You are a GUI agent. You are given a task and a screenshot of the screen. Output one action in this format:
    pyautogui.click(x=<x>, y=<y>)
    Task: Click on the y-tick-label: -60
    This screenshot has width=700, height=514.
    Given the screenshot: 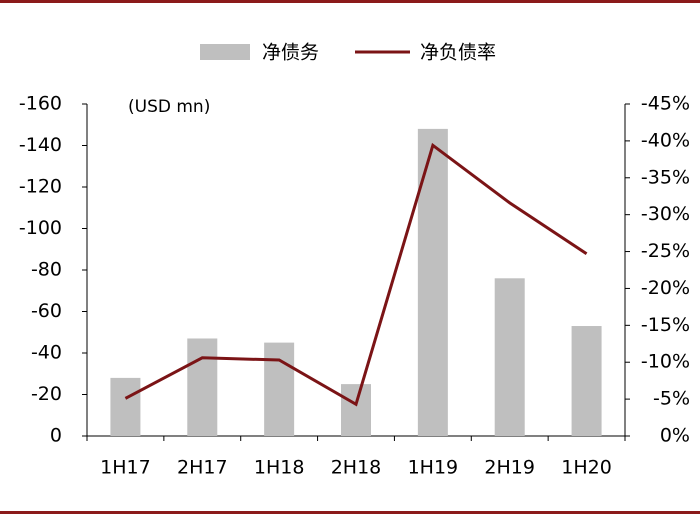 What is the action you would take?
    pyautogui.click(x=46, y=311)
    